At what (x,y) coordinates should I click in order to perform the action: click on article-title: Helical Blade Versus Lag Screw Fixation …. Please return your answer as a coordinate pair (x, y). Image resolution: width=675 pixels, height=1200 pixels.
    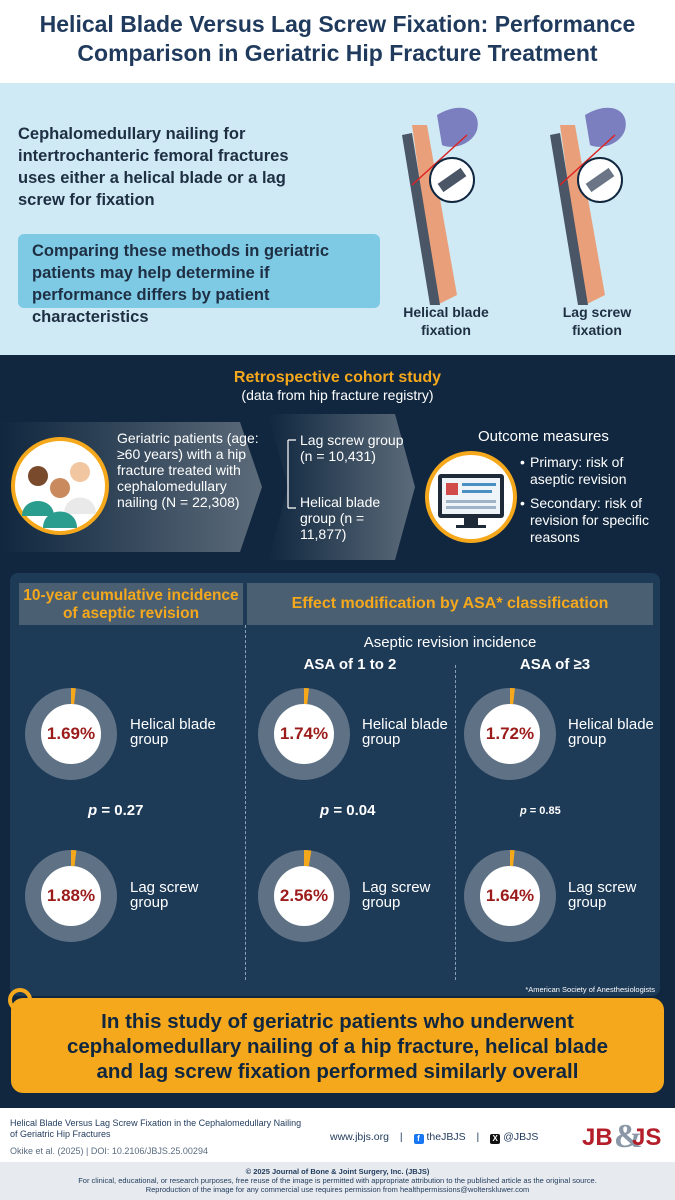
    Looking at the image, I should click on (156, 1128).